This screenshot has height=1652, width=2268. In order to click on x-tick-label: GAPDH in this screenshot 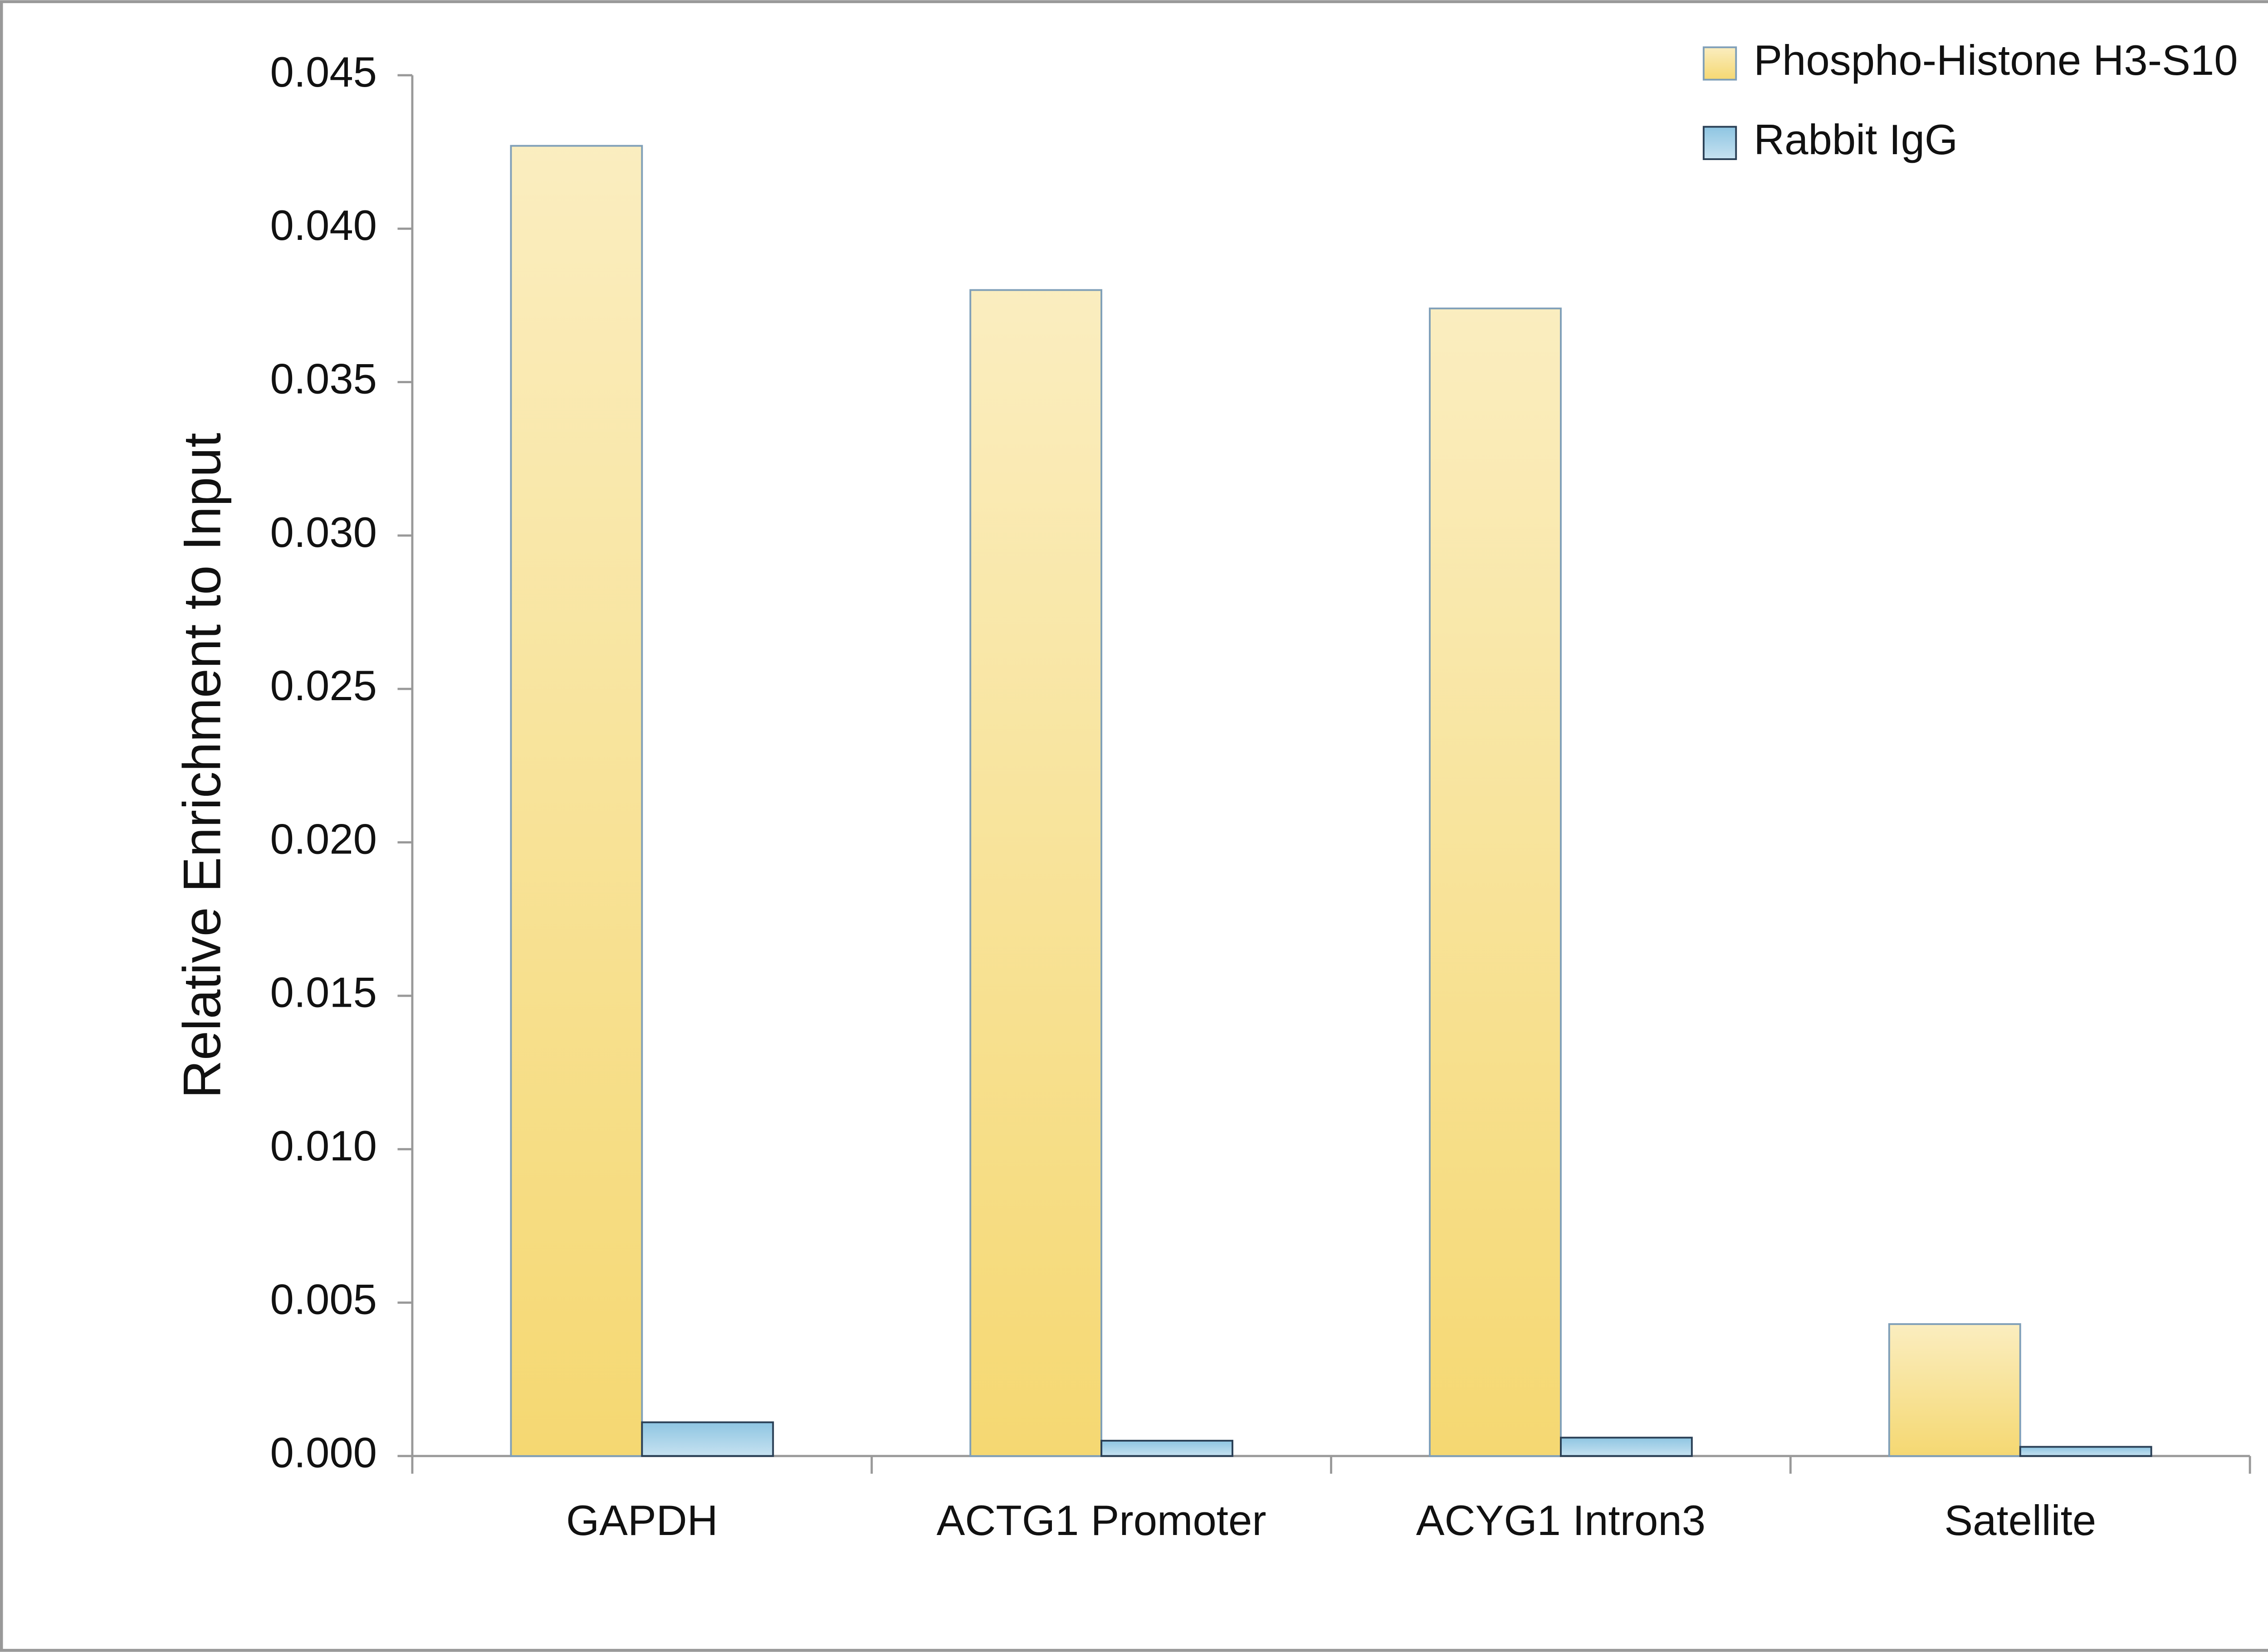, I will do `click(642, 1520)`.